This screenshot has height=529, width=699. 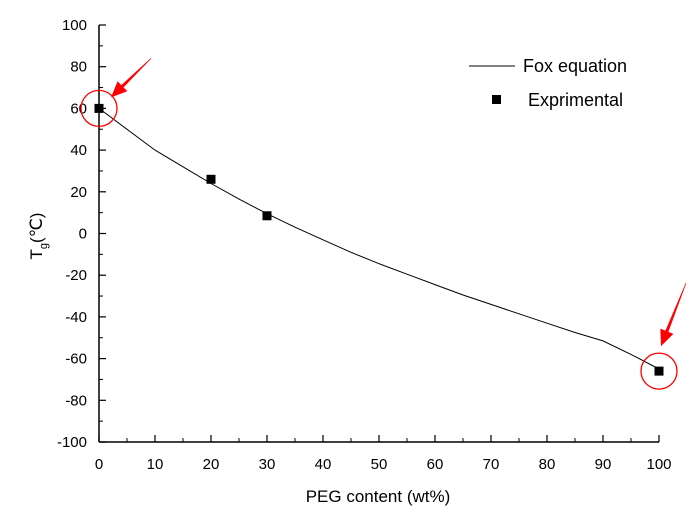 What do you see at coordinates (78, 150) in the screenshot?
I see `y-tick-label: 40` at bounding box center [78, 150].